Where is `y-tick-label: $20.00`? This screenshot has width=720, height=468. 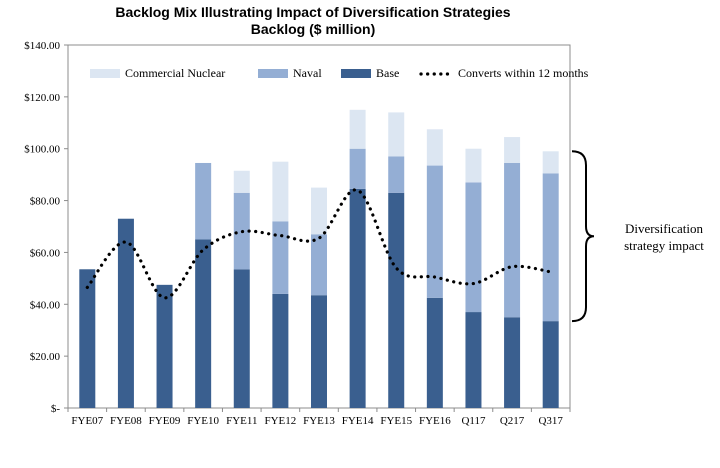
y-tick-label: $20.00 is located at coordinates (45, 357).